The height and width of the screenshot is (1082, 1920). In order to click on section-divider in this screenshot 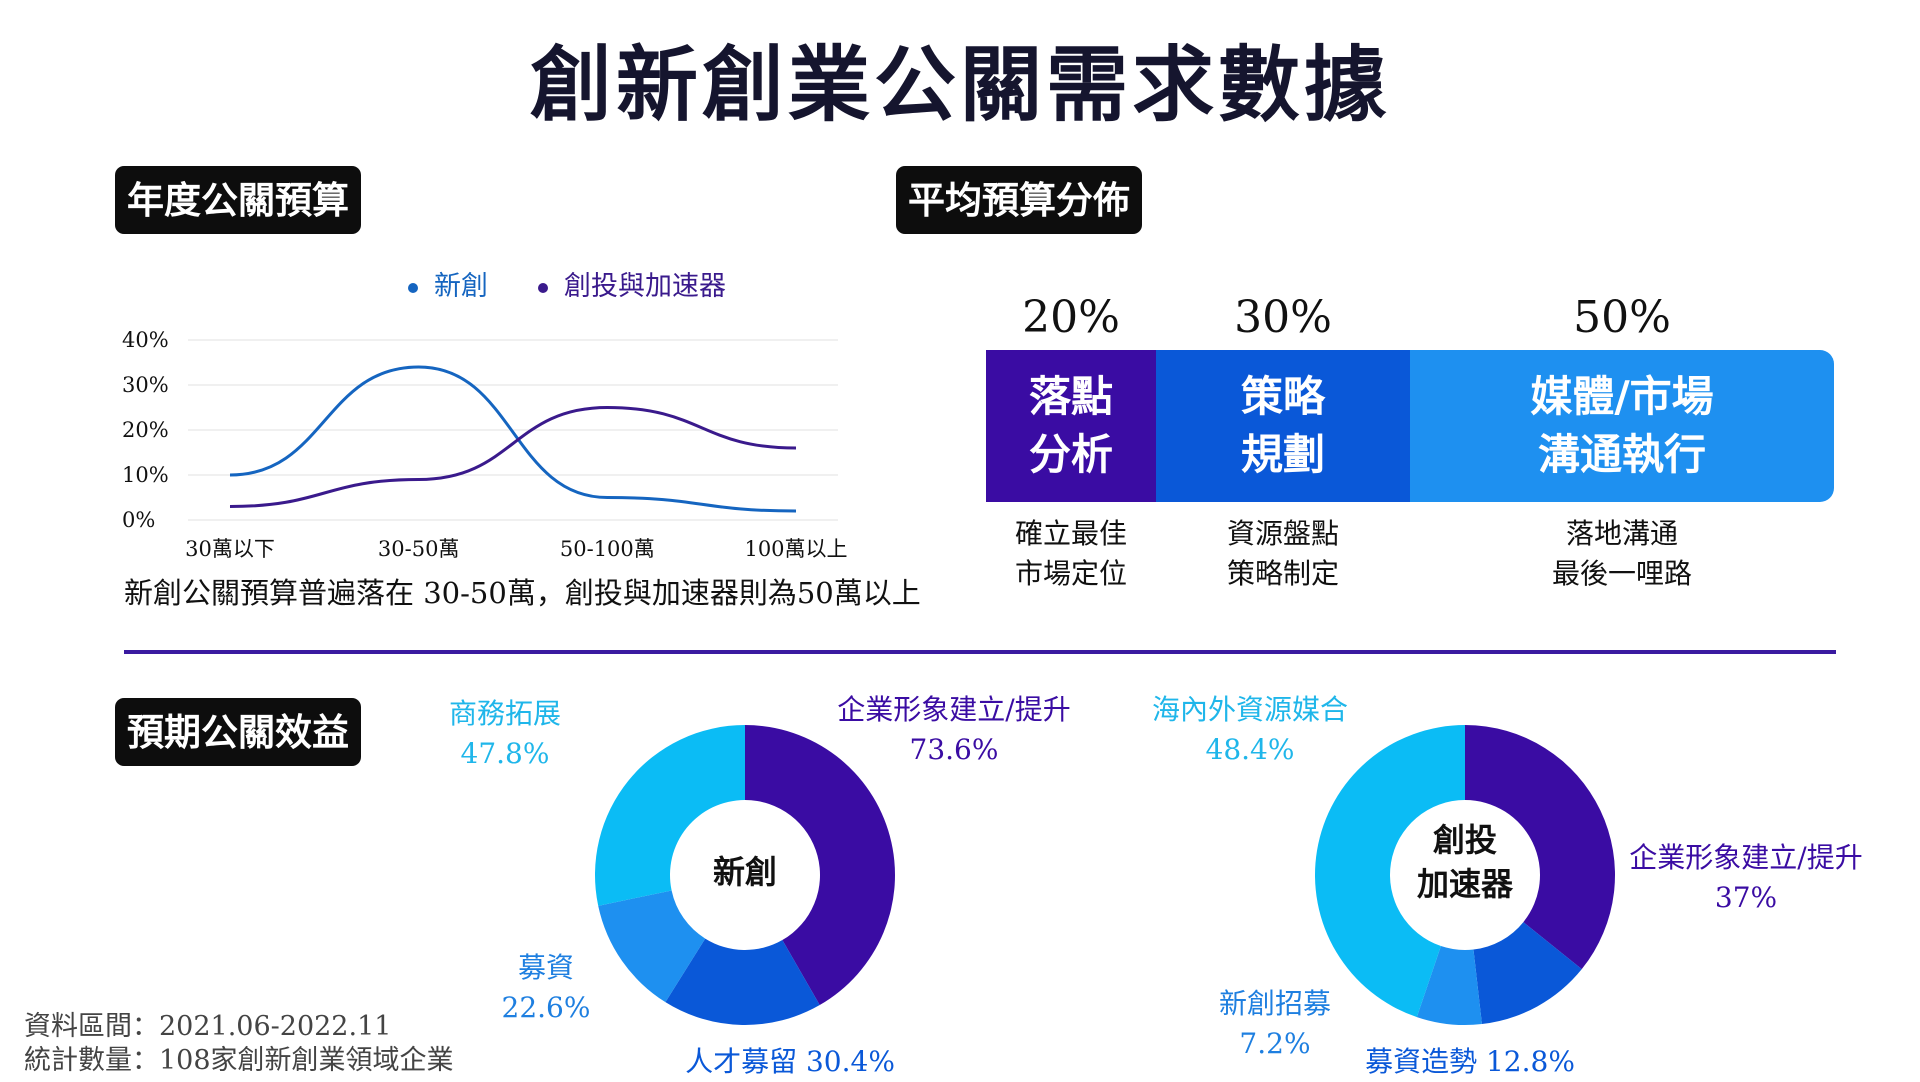, I will do `click(980, 652)`.